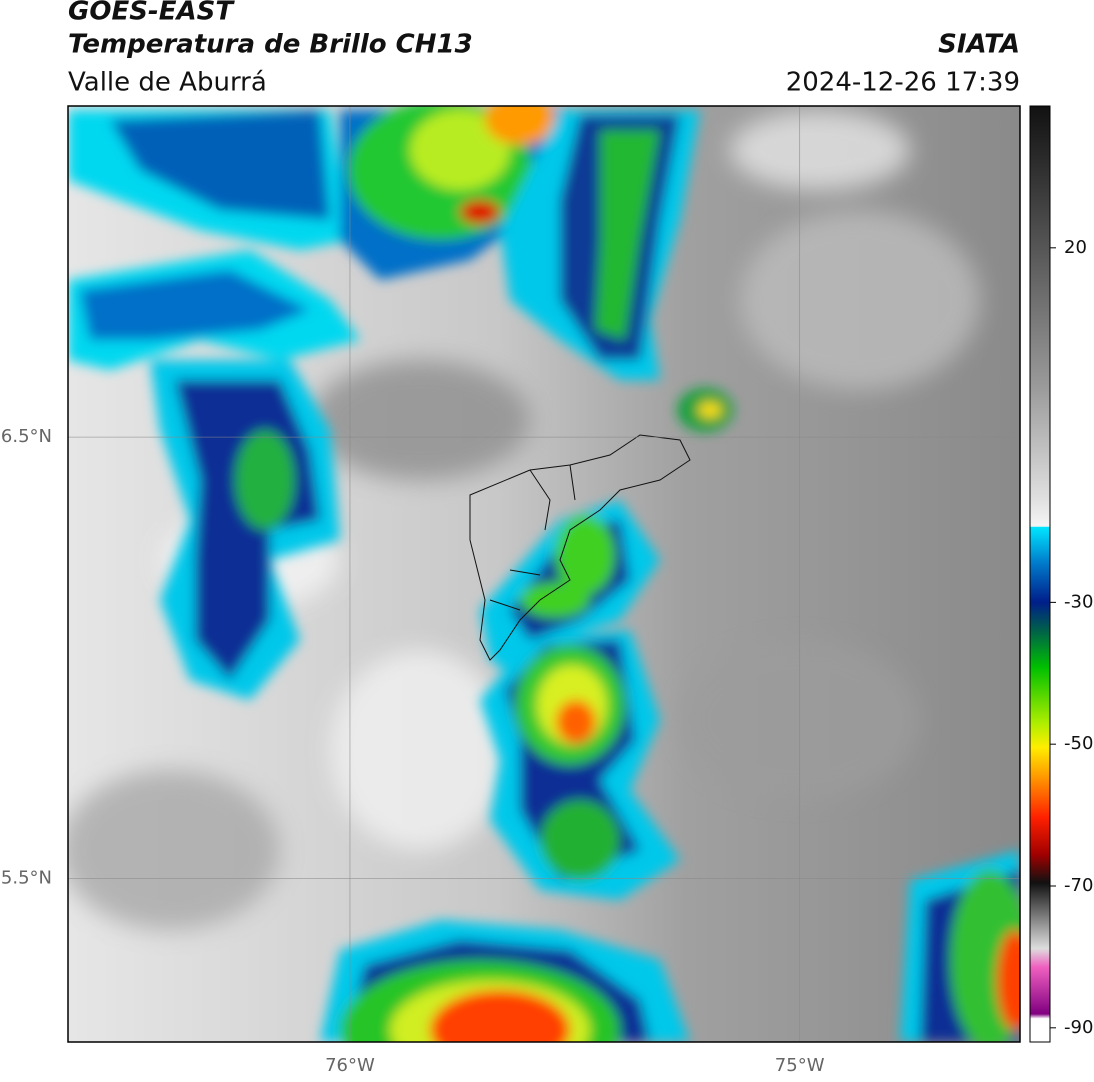 This screenshot has height=1082, width=1094. What do you see at coordinates (1078, 743) in the screenshot?
I see `colorbar-tick-label: -50` at bounding box center [1078, 743].